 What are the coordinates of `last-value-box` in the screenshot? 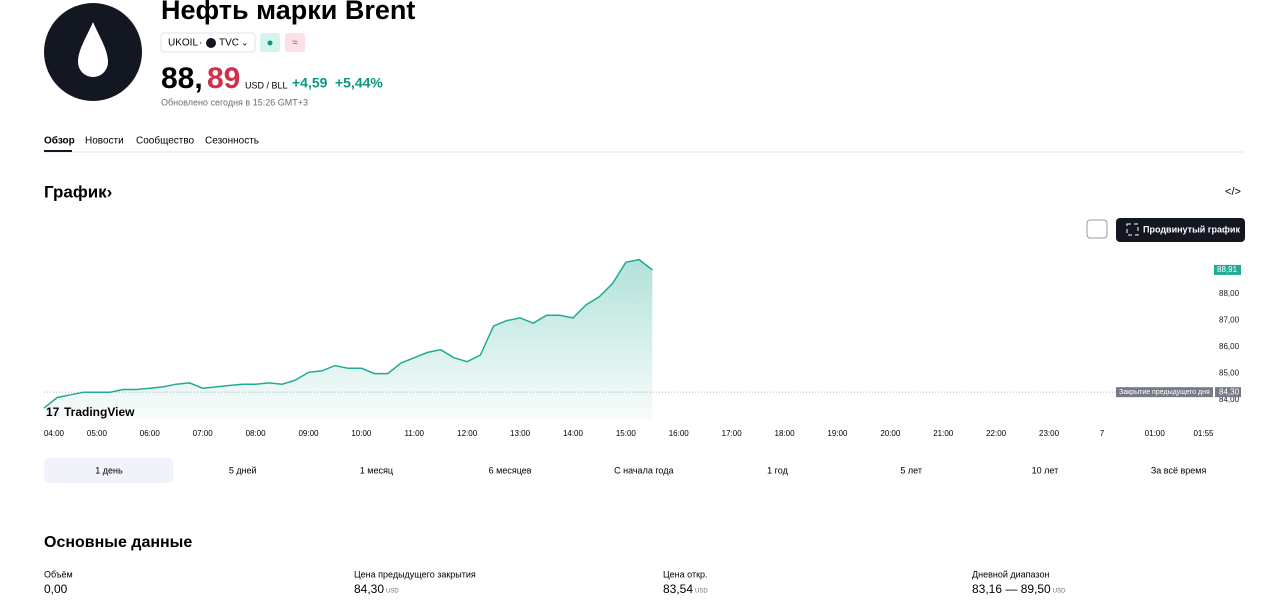 It's located at (1227, 269).